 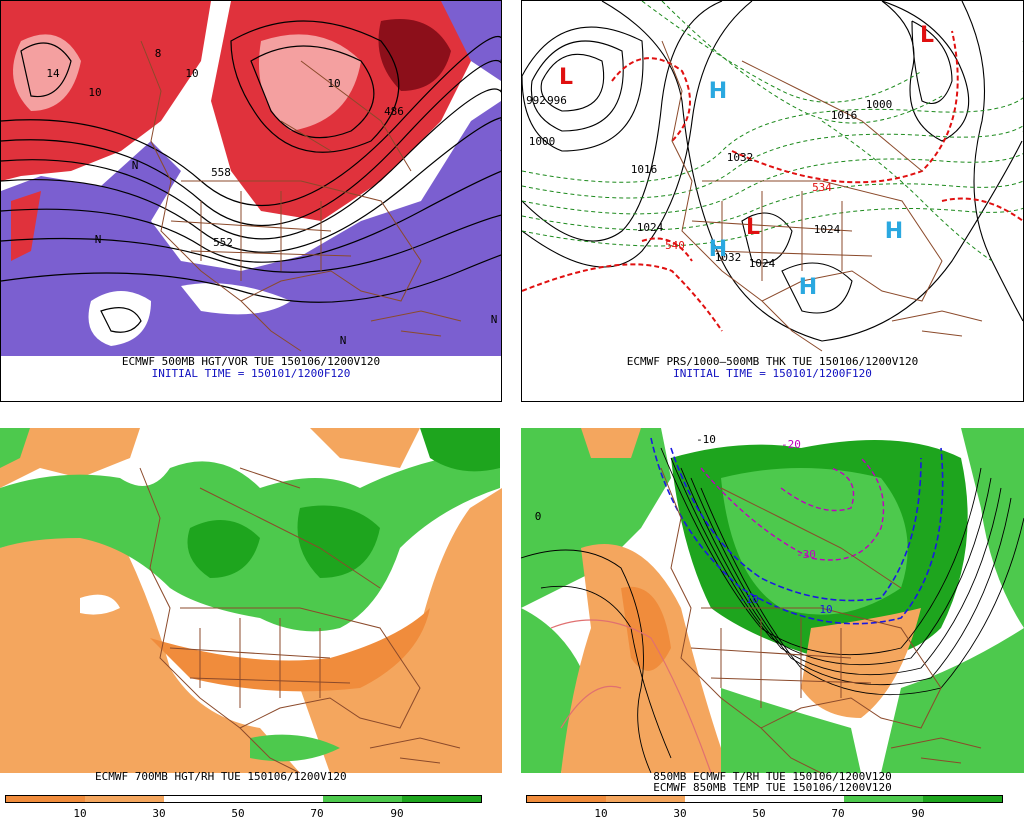 What do you see at coordinates (806, 554) in the screenshot?
I see `isotherm-label: -30` at bounding box center [806, 554].